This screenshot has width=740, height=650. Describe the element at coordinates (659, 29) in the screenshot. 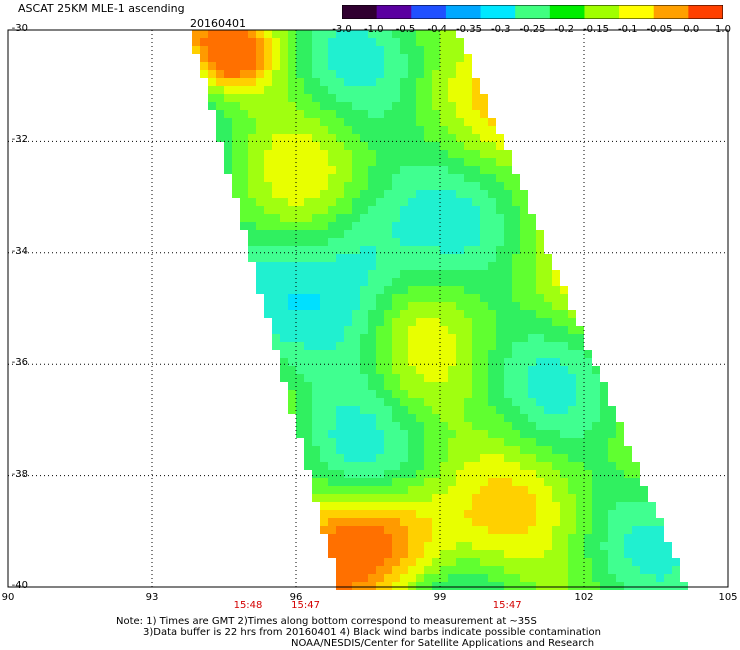

I see `colorbar-tick-label: -0.05` at that location.